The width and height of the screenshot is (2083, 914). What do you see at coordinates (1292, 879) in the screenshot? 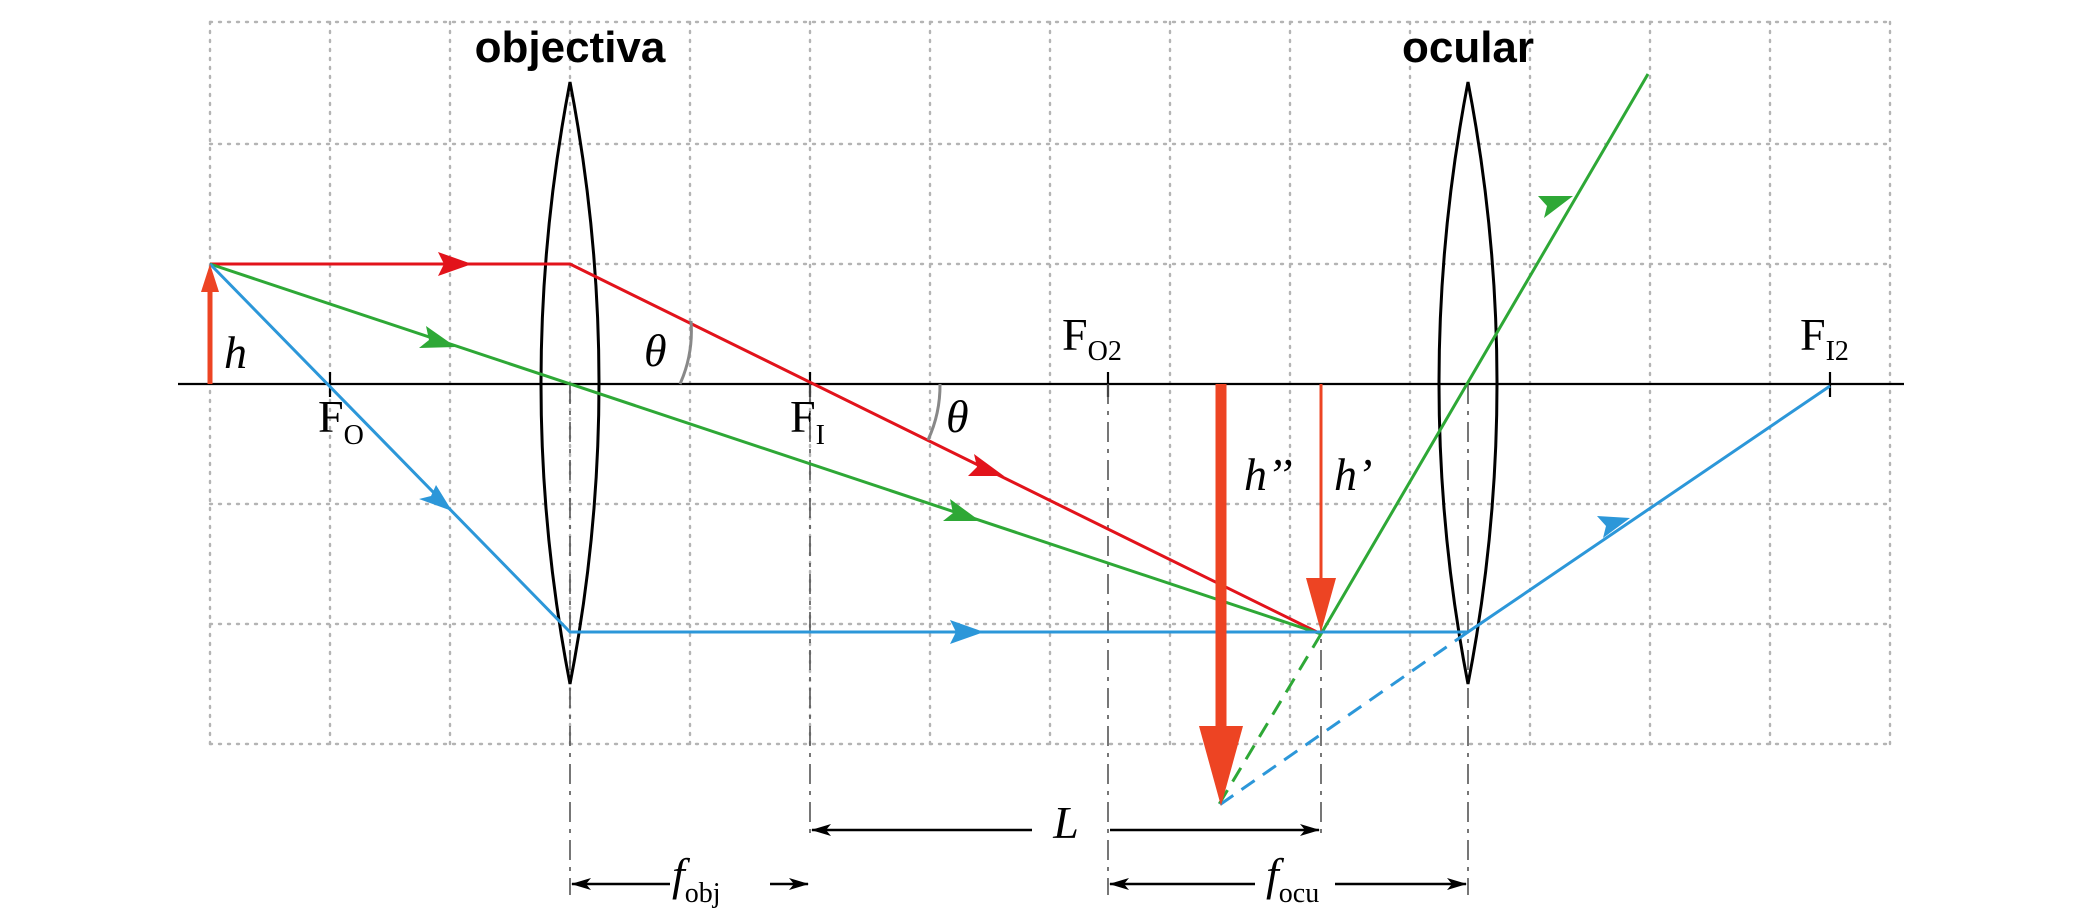
I see `f-ocu-label: focu` at bounding box center [1292, 879].